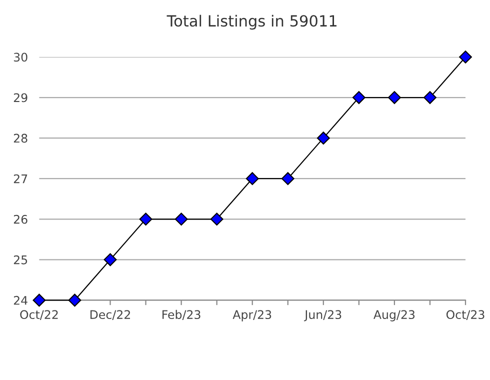  I want to click on x-tick-label: Jun/23, so click(323, 316).